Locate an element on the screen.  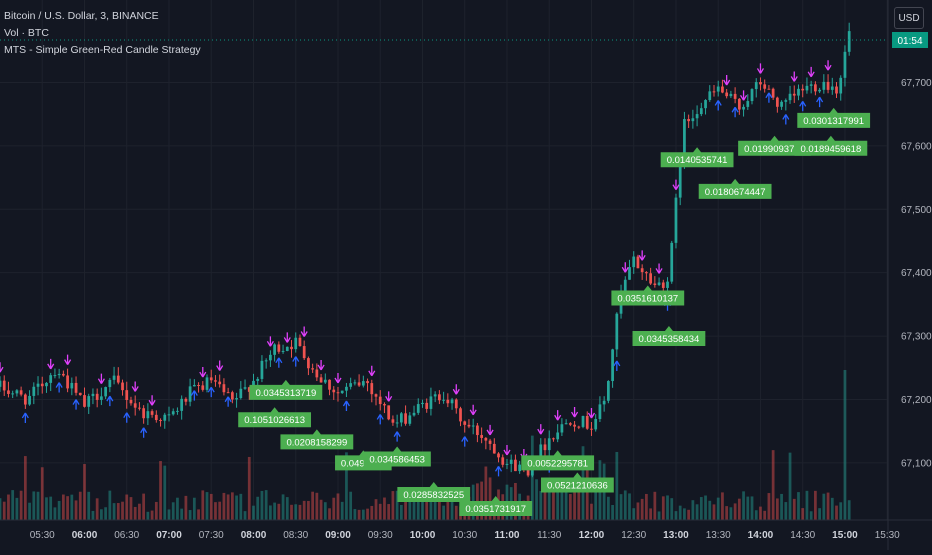
volume-indicator-title: Vol · BTC is located at coordinates (26, 33).